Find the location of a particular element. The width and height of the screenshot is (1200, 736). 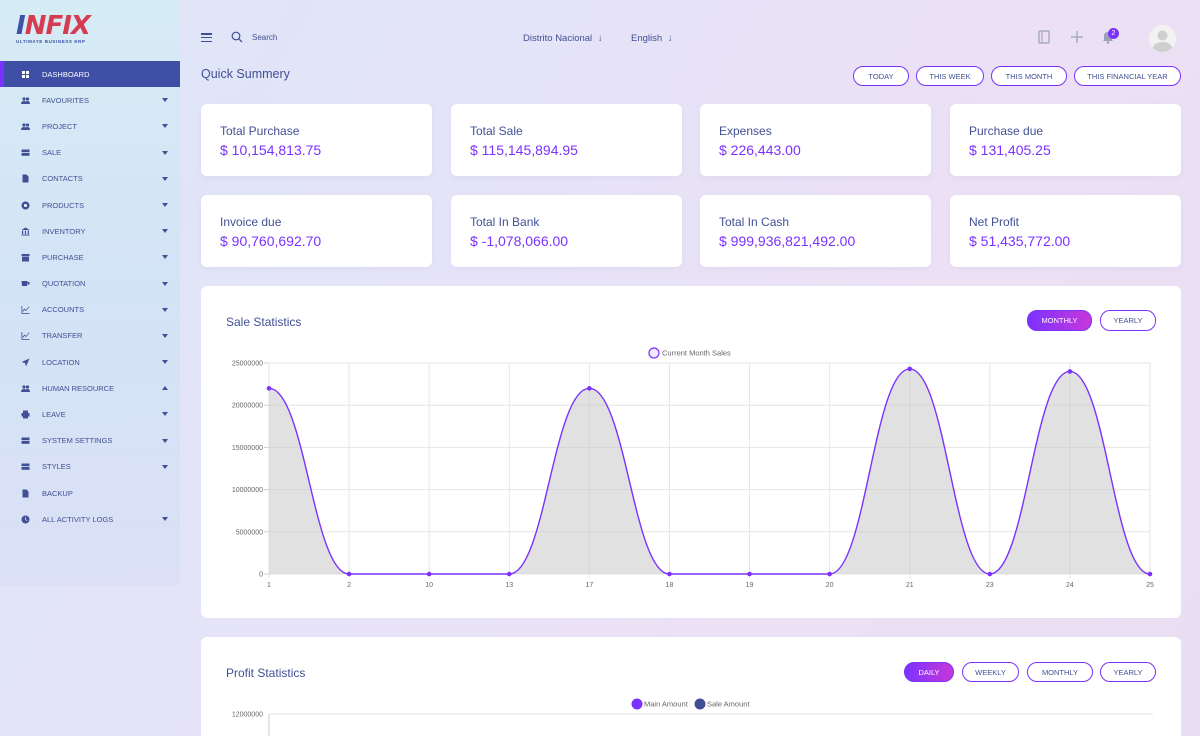

sidebar-item-all-activity-logs: ALL ACTIVITY LOGS is located at coordinates (90, 519).